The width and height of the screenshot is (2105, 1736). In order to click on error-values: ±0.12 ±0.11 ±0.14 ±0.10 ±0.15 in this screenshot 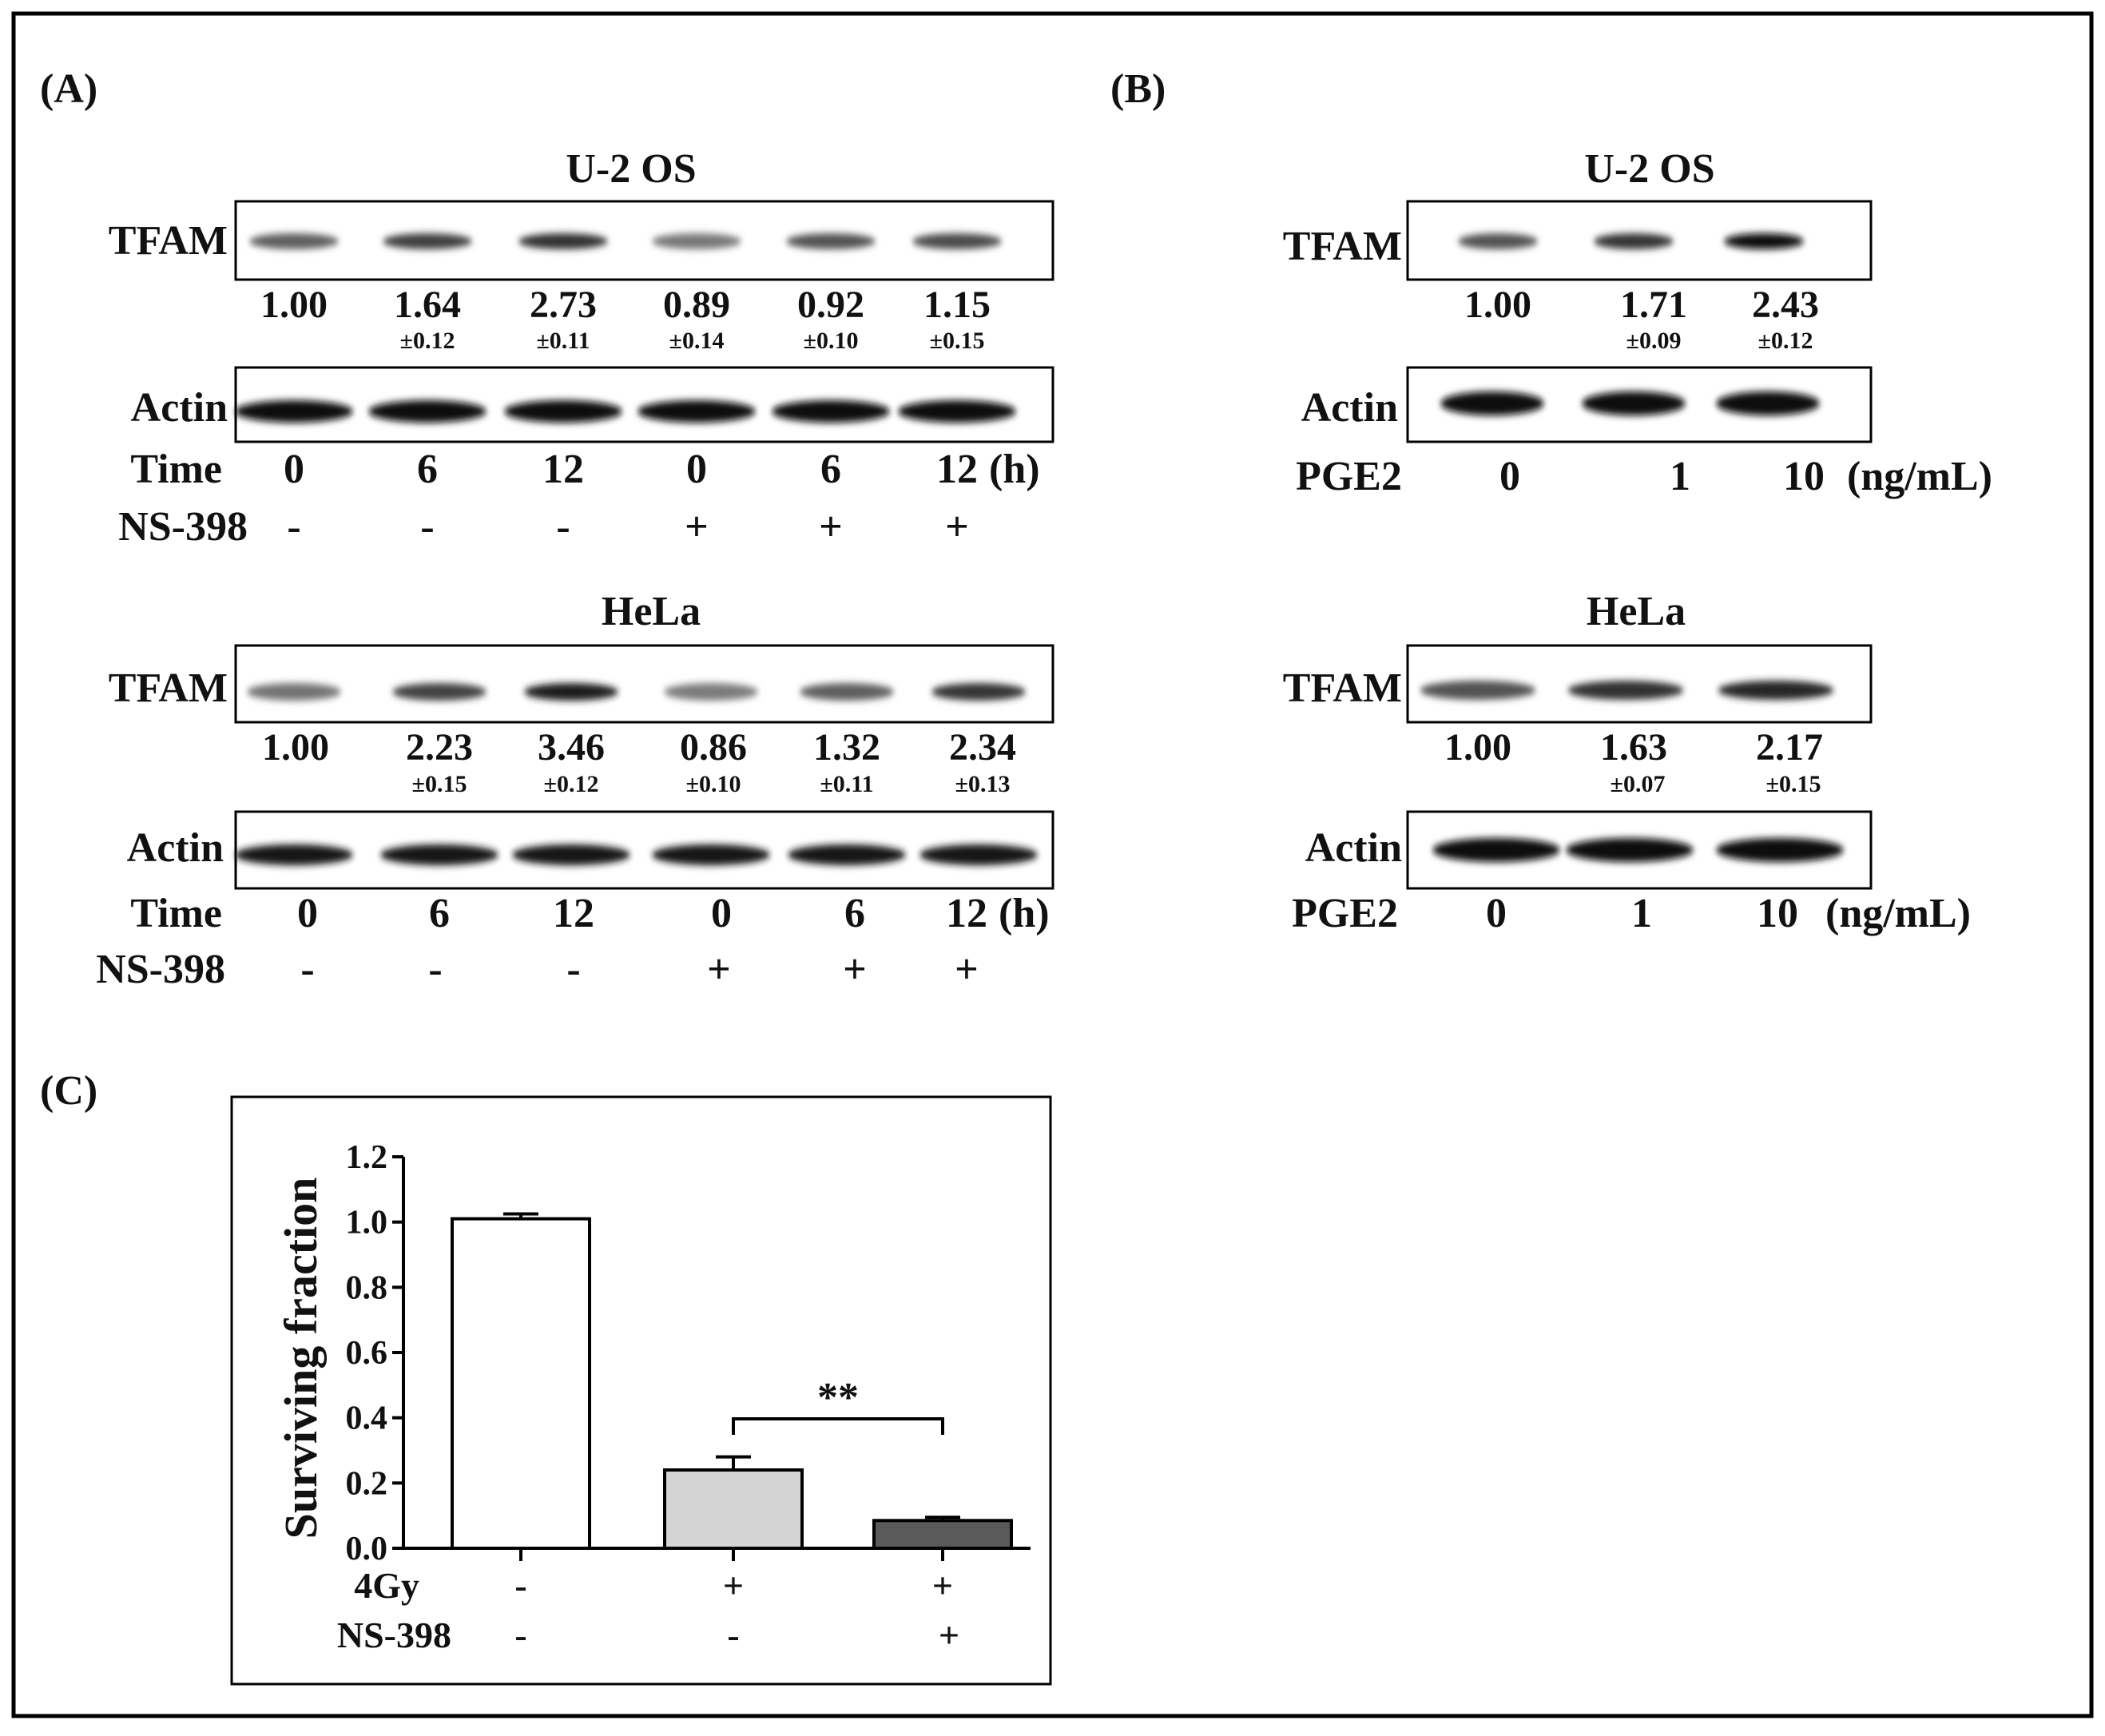, I will do `click(692, 341)`.